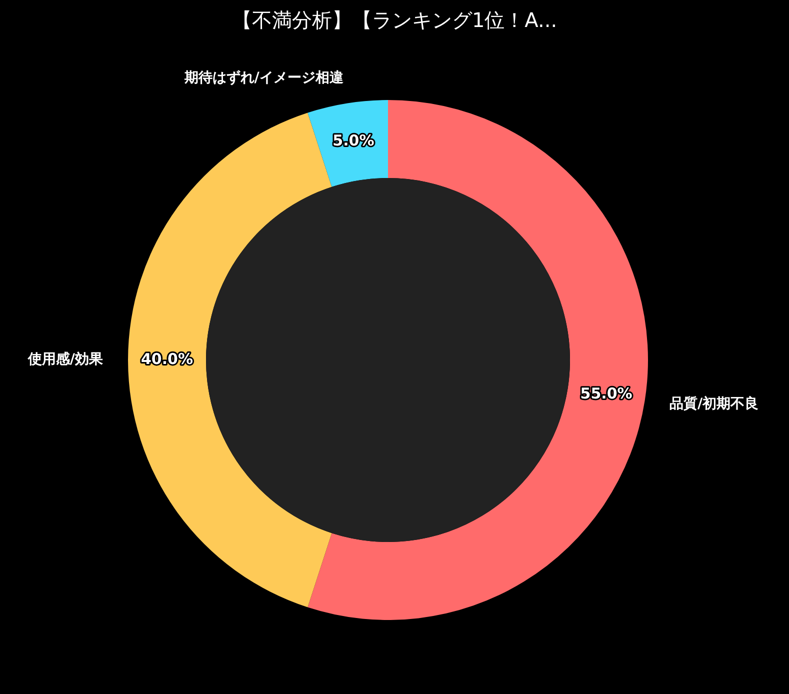  Describe the element at coordinates (353, 141) in the screenshot. I see `data-label: 5.0%` at that location.